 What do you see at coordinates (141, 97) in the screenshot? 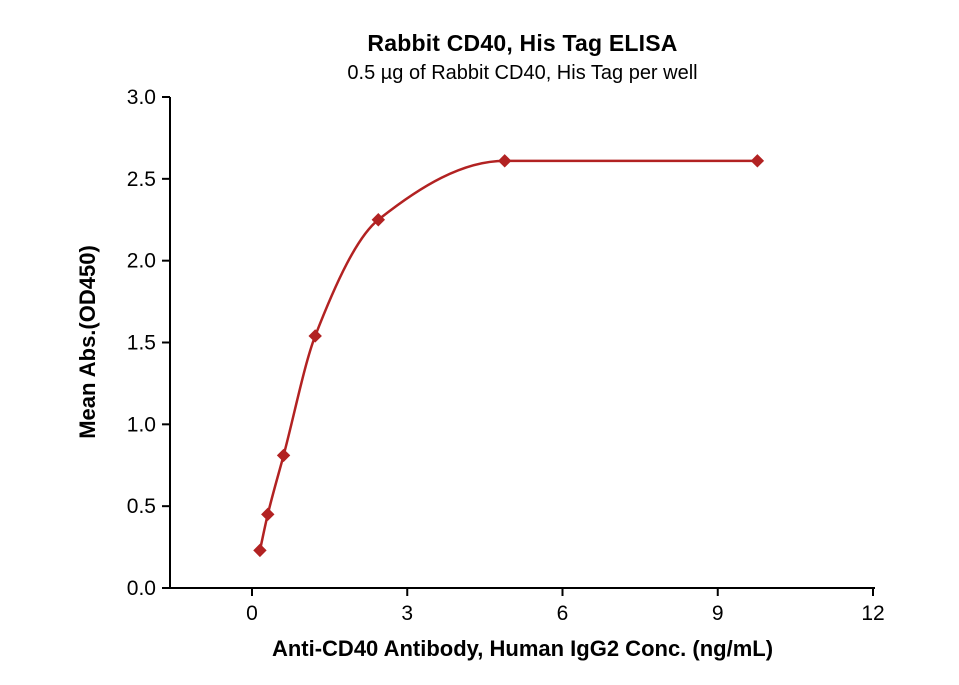
I see `y-tick-label: 3.0` at bounding box center [141, 97].